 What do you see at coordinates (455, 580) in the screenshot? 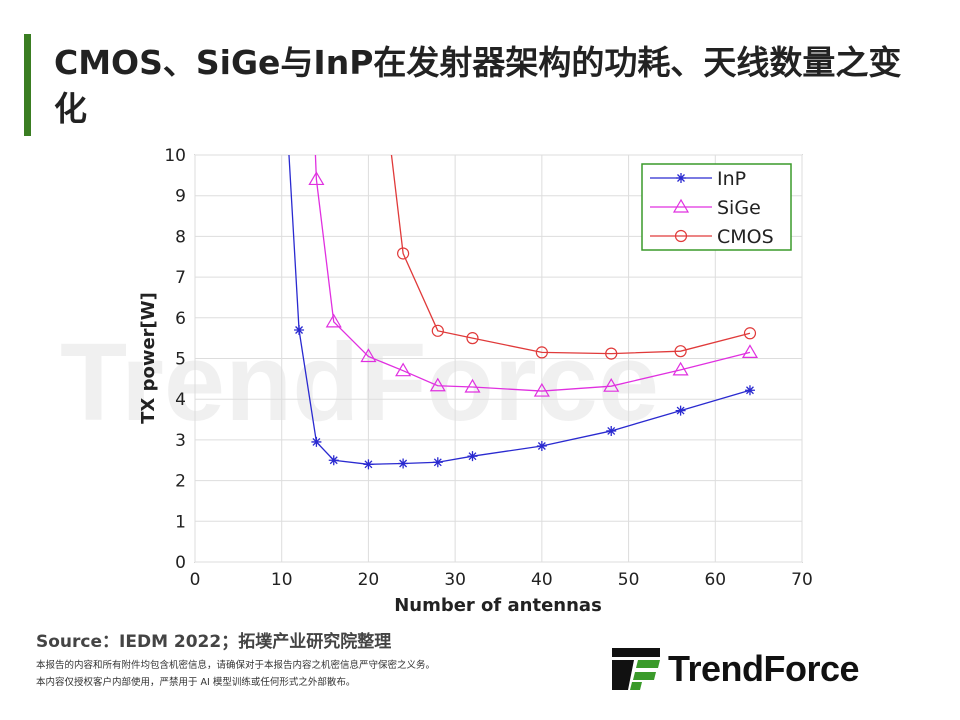
I see `x-tick-label: 30` at bounding box center [455, 580].